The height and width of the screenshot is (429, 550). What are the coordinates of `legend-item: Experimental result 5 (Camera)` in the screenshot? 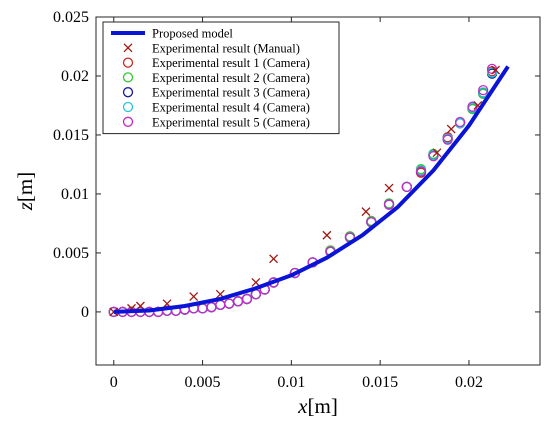 It's located at (216, 122).